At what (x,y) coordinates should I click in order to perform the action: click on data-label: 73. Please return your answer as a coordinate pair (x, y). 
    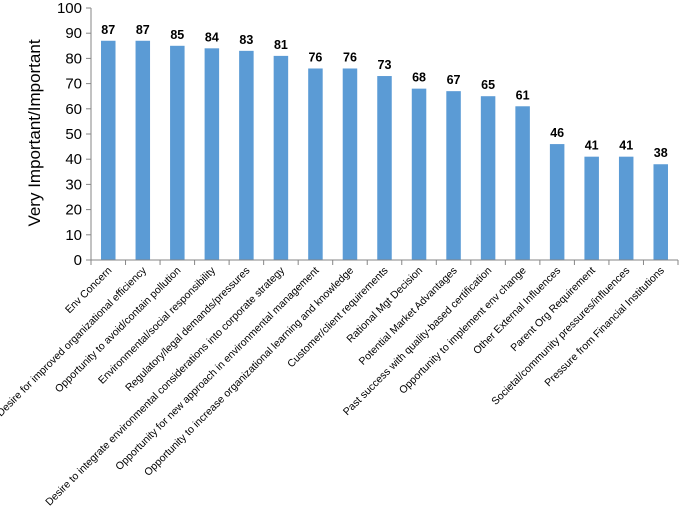
    Looking at the image, I should click on (385, 65).